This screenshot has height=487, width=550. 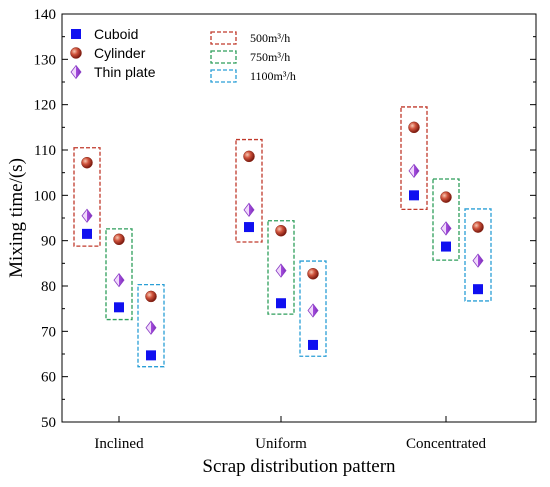 I want to click on legend-flow-label: 1100m³/h, so click(x=273, y=76).